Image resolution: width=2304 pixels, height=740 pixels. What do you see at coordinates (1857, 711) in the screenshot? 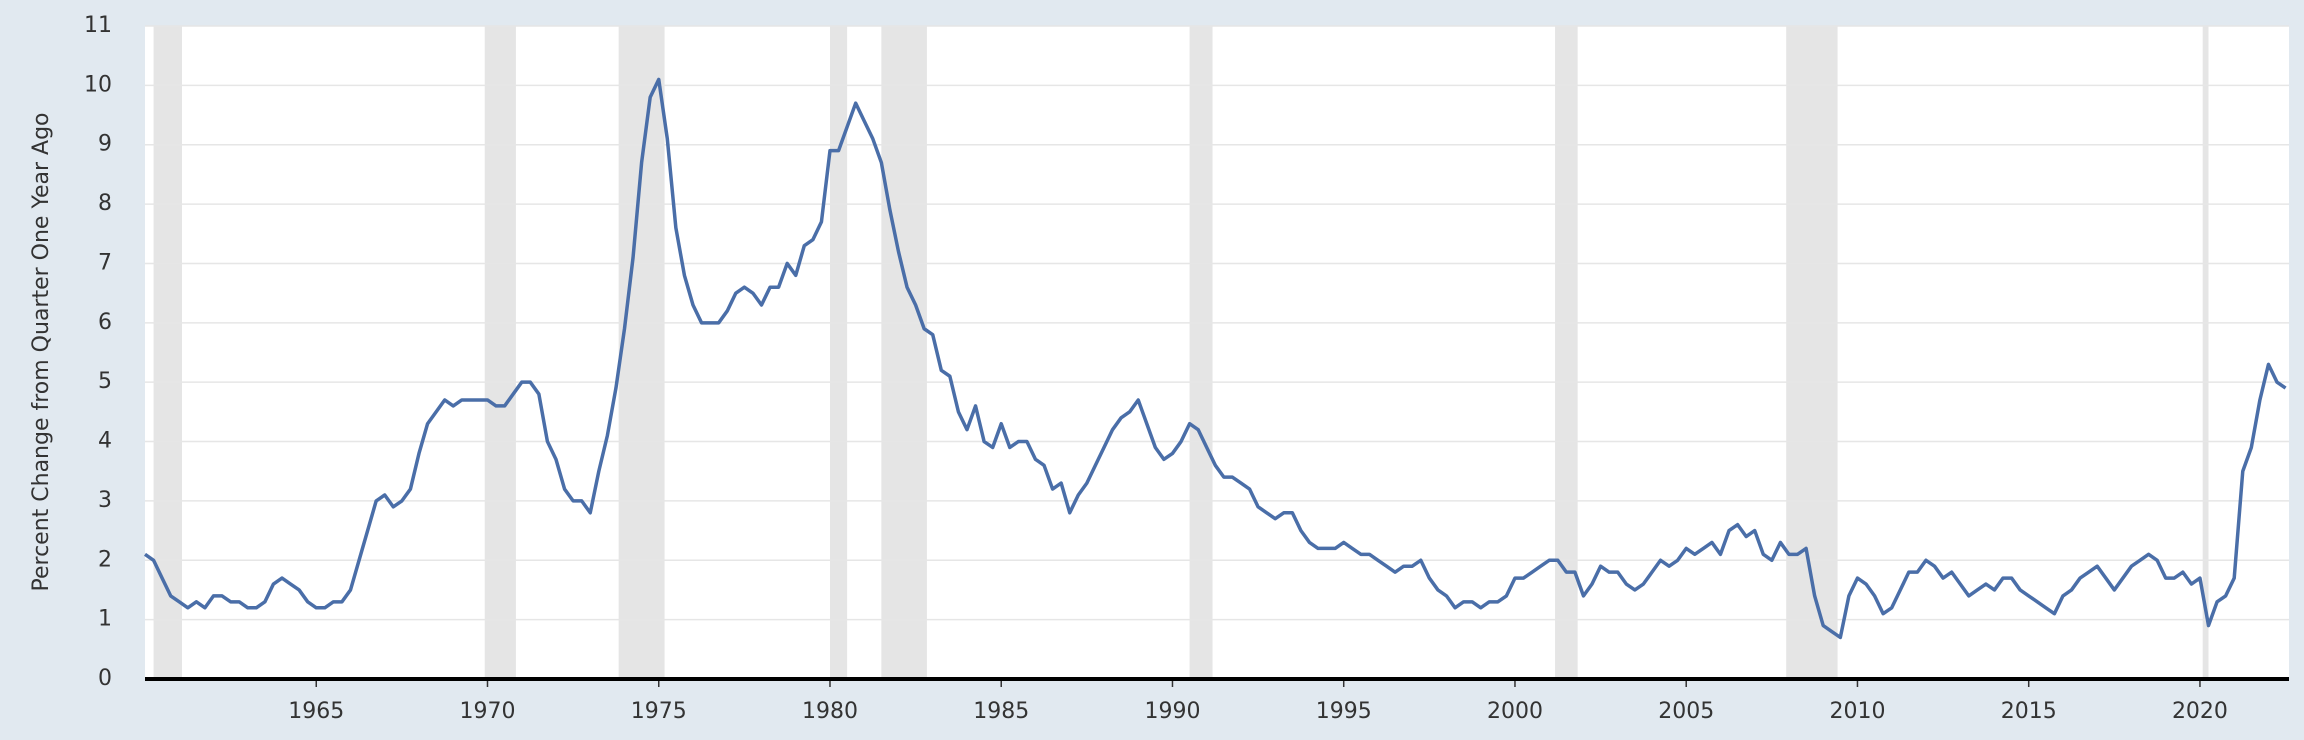
I see `x-tick-label: 2010` at bounding box center [1857, 711].